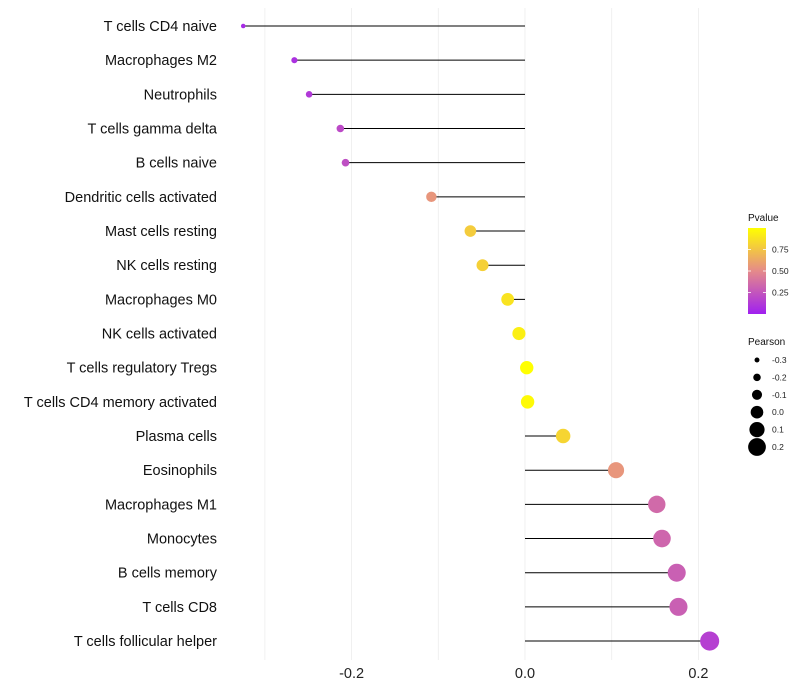  Describe the element at coordinates (779, 360) in the screenshot. I see `pearson-key-label-0: -0.3` at that location.